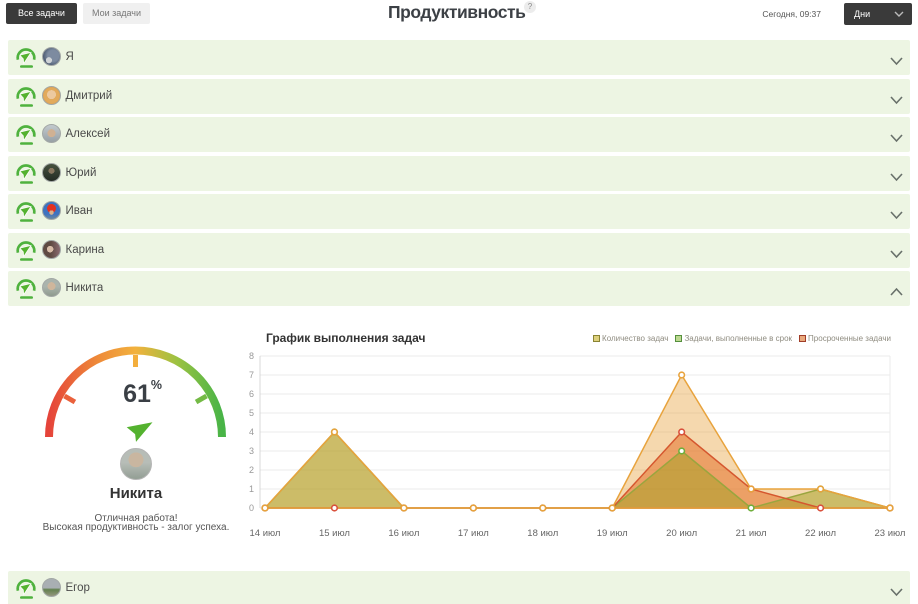  Describe the element at coordinates (251, 375) in the screenshot. I see `svg-text: 7` at that location.